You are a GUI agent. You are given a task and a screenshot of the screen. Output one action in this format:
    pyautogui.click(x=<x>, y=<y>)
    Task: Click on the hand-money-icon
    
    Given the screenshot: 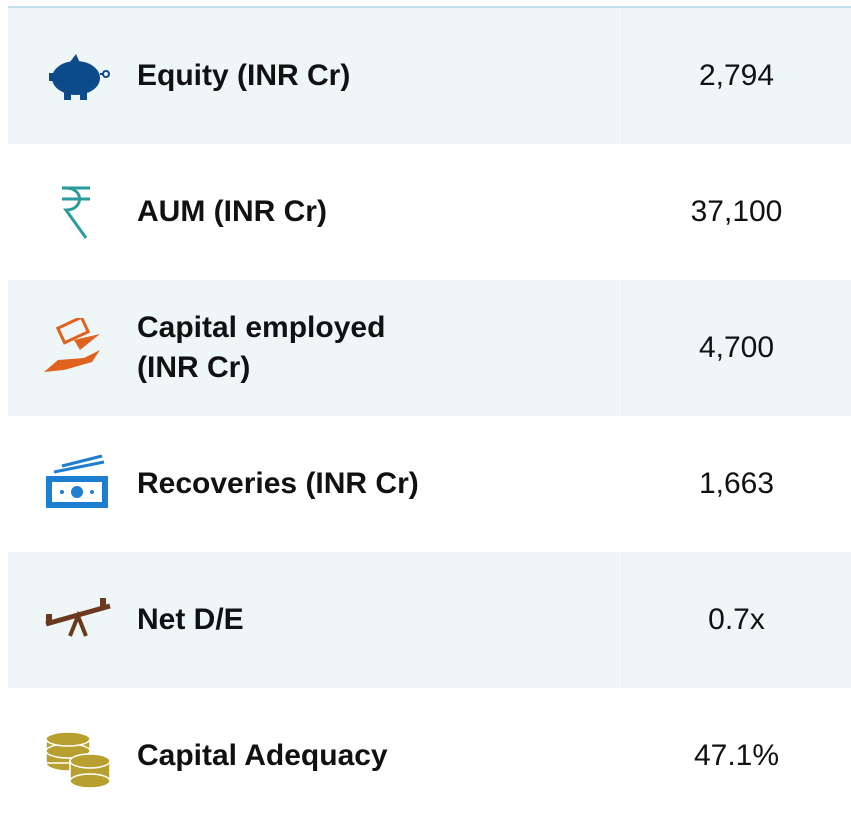 What is the action you would take?
    pyautogui.click(x=72, y=345)
    